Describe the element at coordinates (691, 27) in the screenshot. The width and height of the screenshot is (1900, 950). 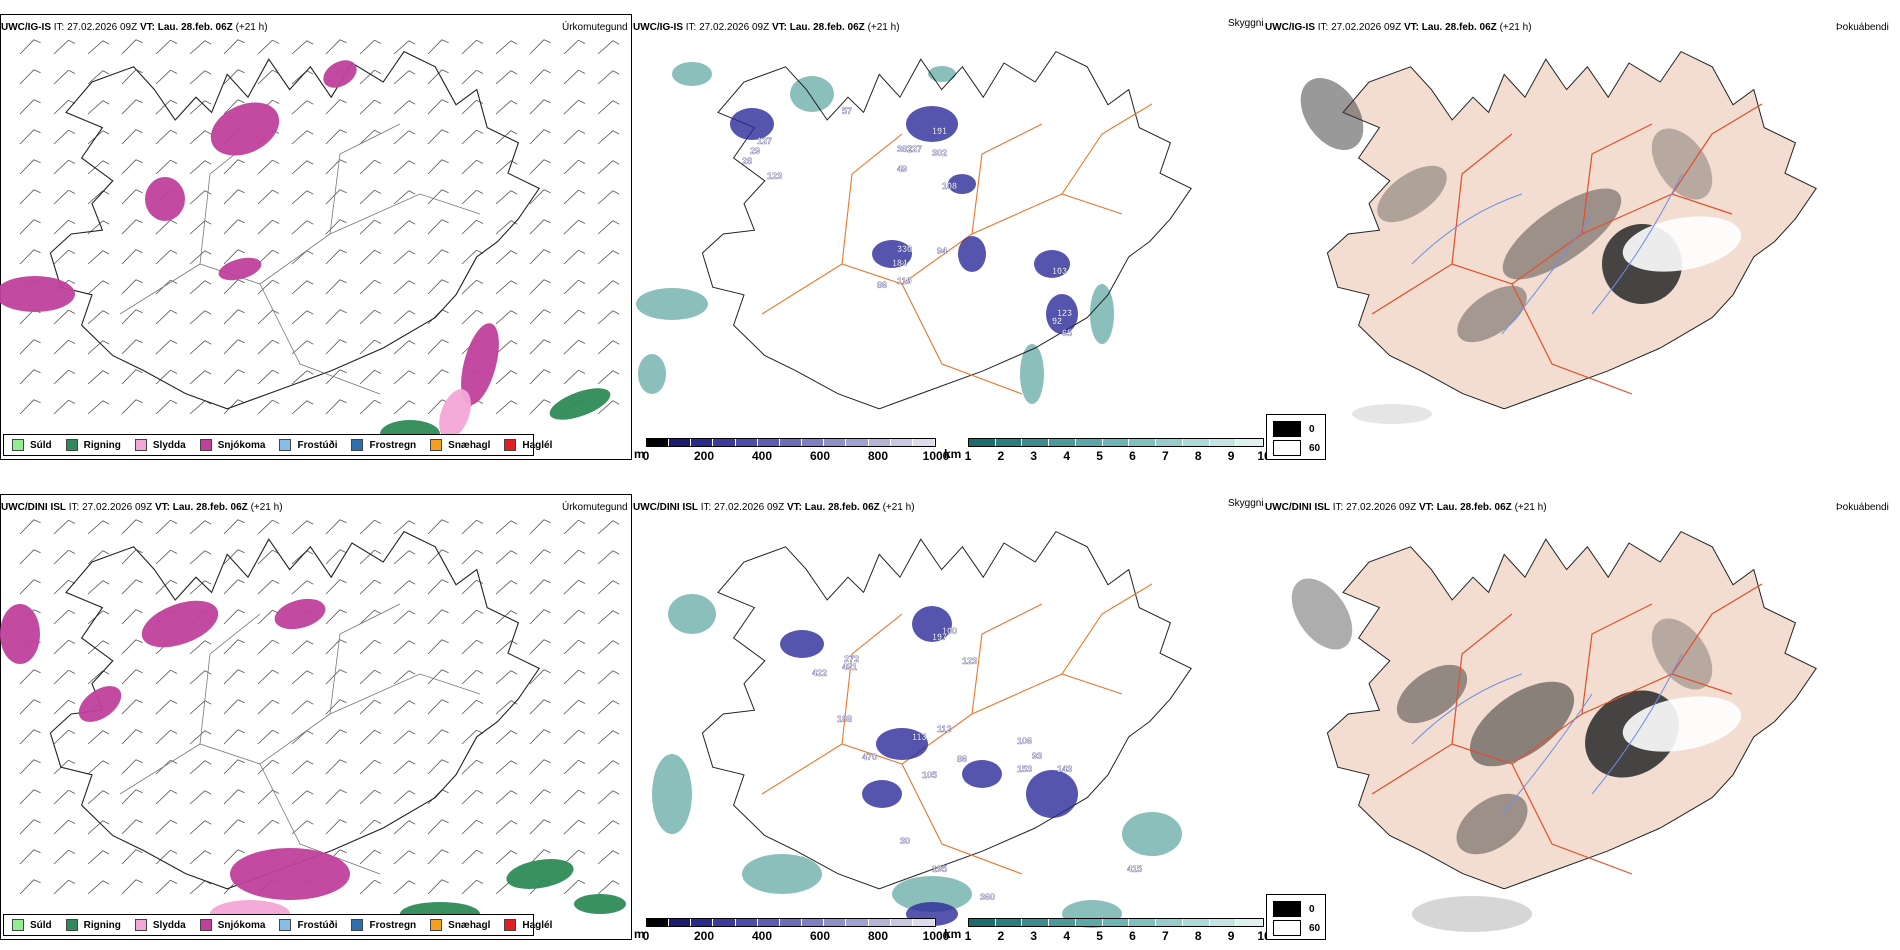
I see `row1-vis-it-label: IT:` at that location.